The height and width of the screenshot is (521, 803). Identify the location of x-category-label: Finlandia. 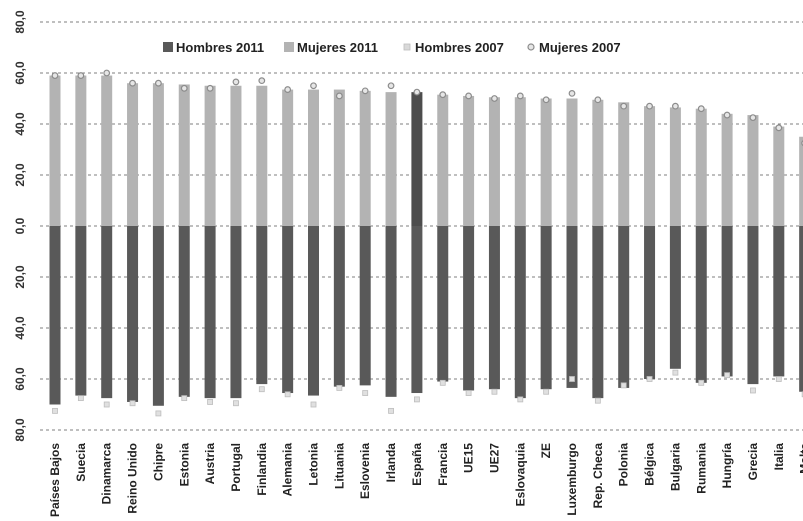
(262, 469).